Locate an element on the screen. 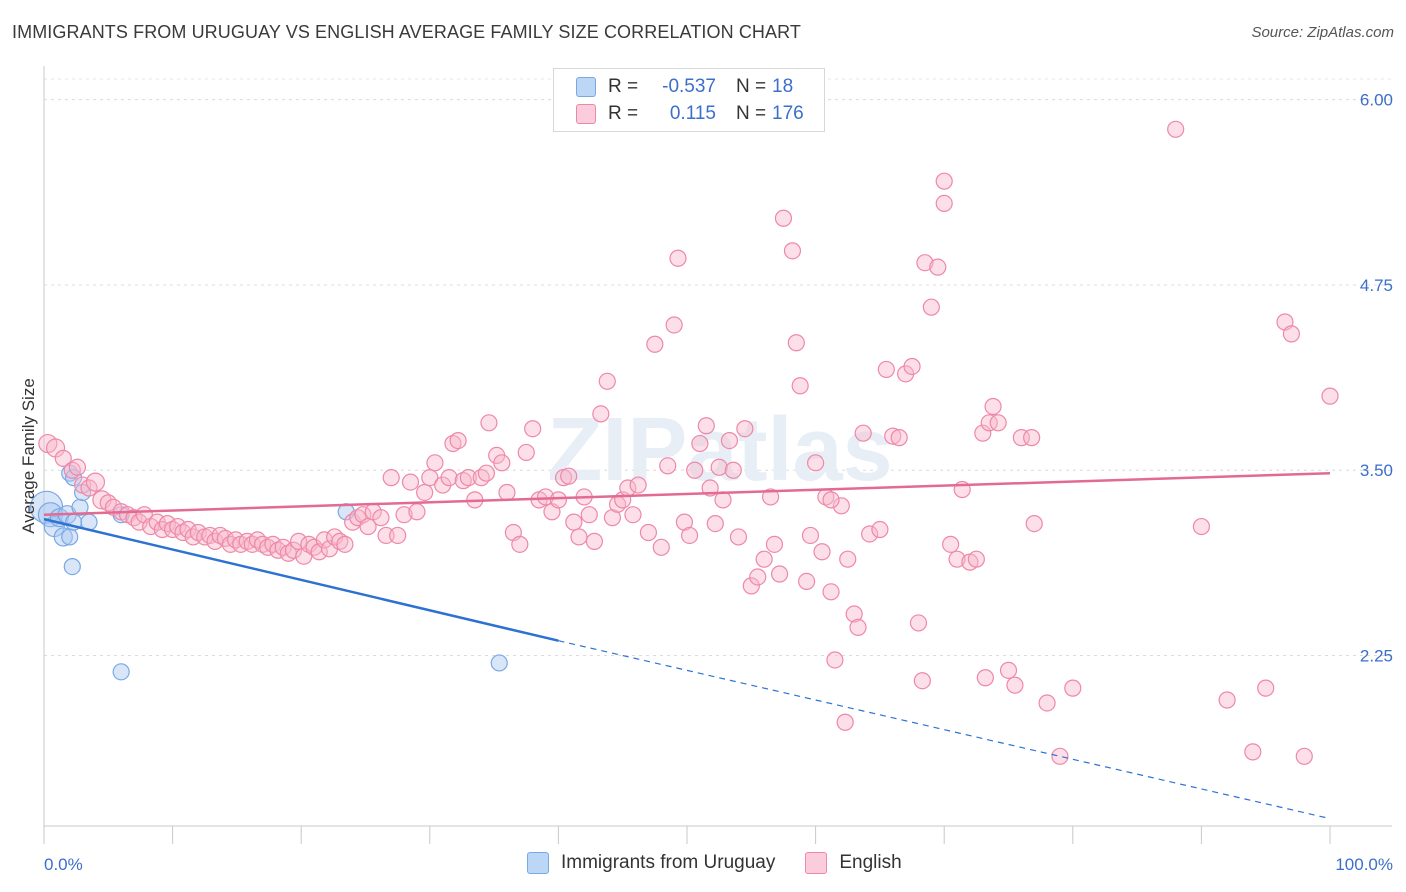  legend-row-english: R = 0.115 N = 176 is located at coordinates (694, 114).